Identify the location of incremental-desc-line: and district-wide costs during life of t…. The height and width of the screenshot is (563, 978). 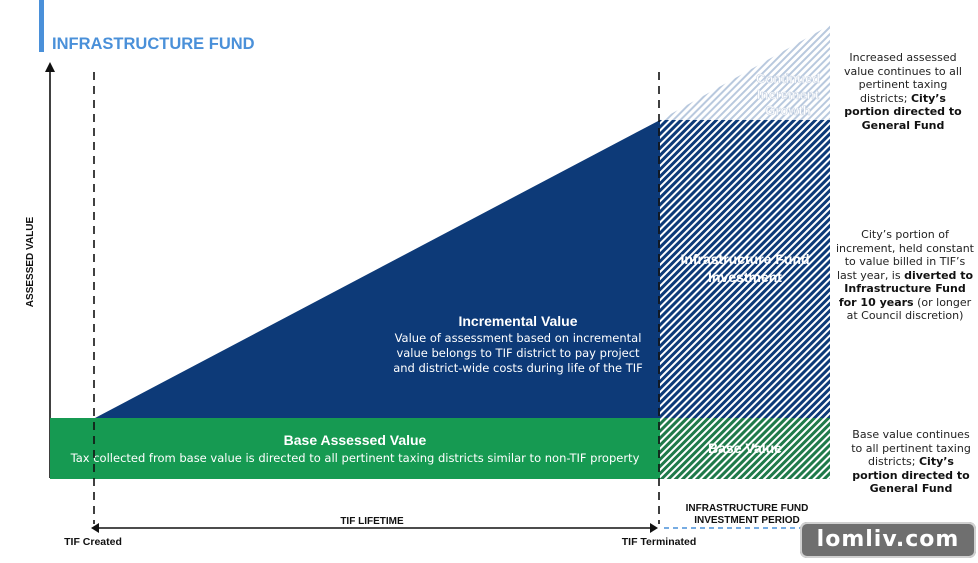
(518, 368).